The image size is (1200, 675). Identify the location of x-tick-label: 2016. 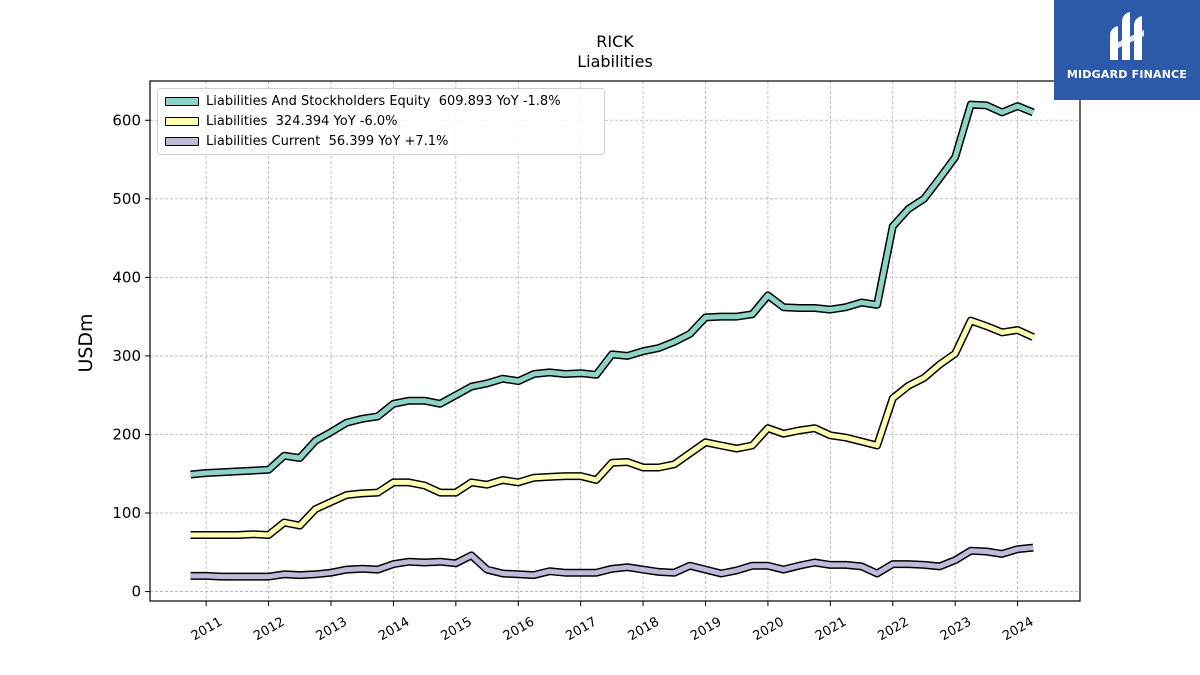
(519, 630).